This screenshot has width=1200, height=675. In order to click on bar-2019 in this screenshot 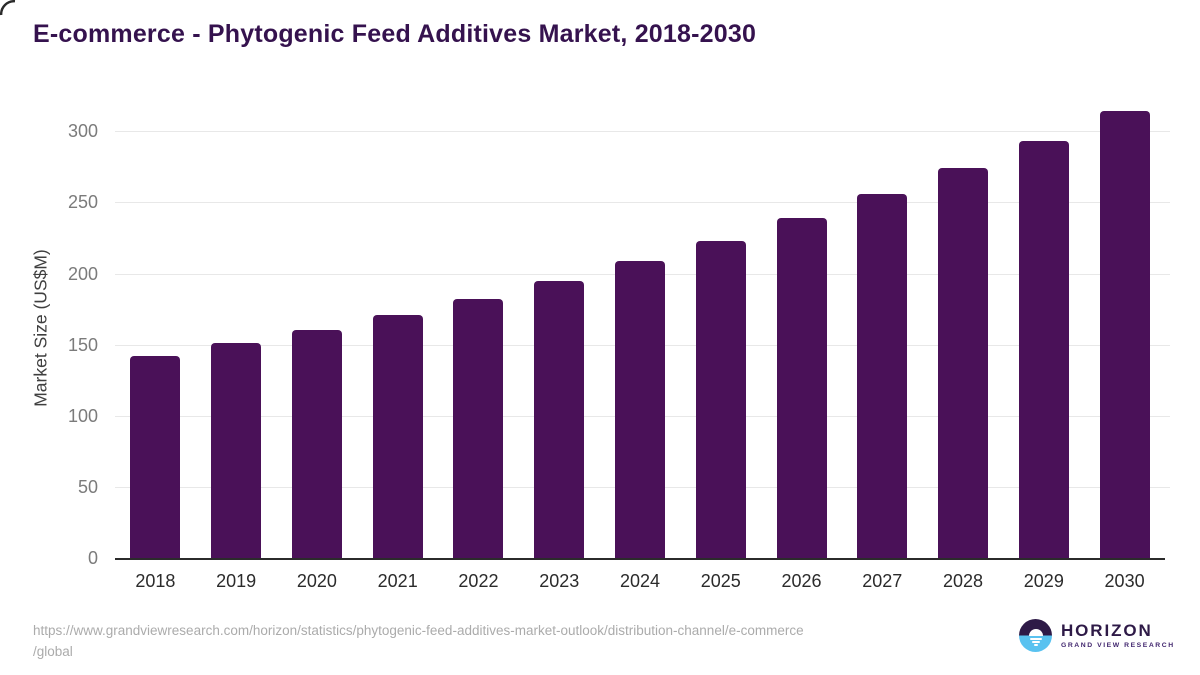, I will do `click(236, 450)`.